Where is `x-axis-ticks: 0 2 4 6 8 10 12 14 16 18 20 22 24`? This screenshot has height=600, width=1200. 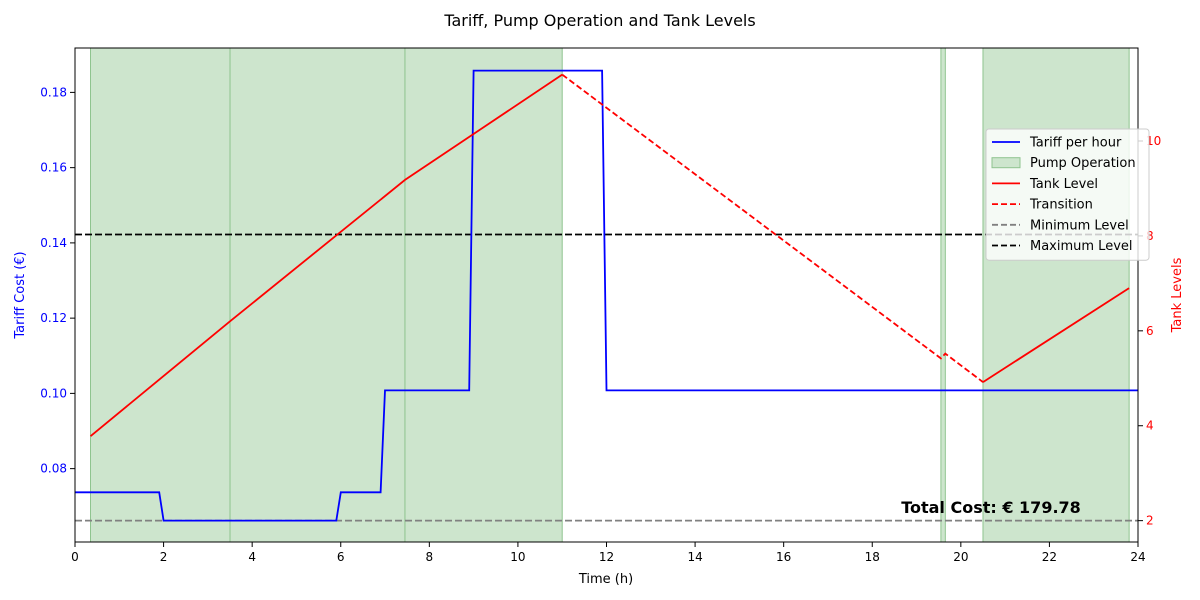
x-axis-ticks: 0 2 4 6 8 10 12 14 16 18 20 22 24 is located at coordinates (608, 553).